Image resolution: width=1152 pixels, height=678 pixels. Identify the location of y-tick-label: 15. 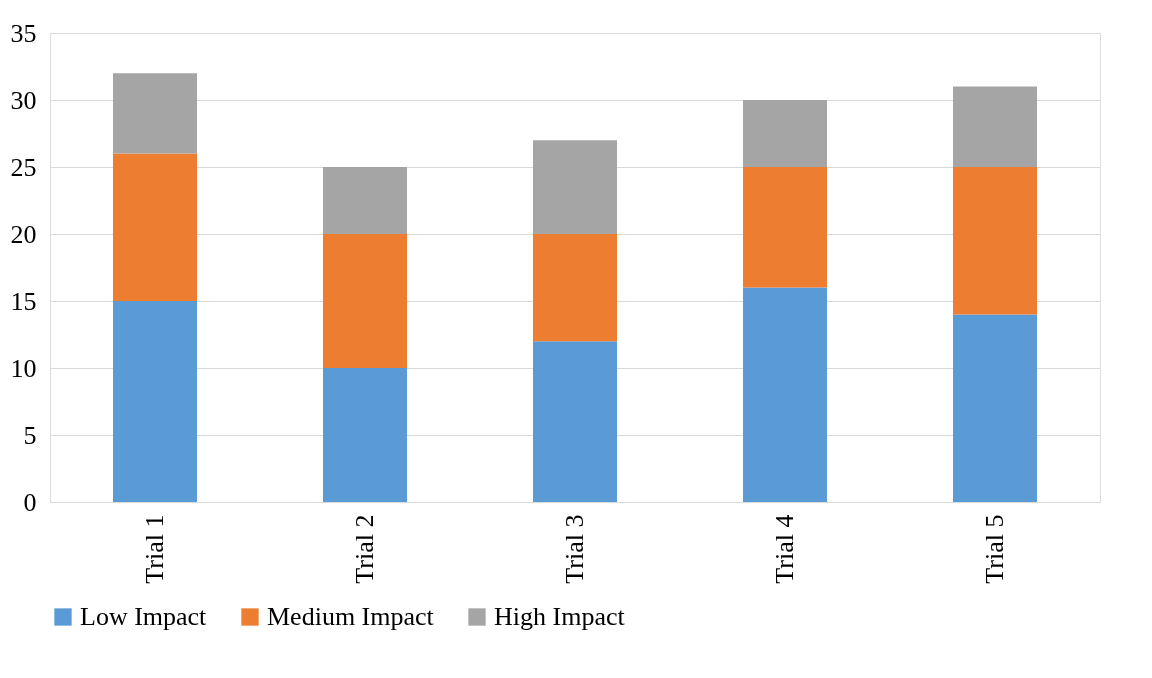
(23, 301).